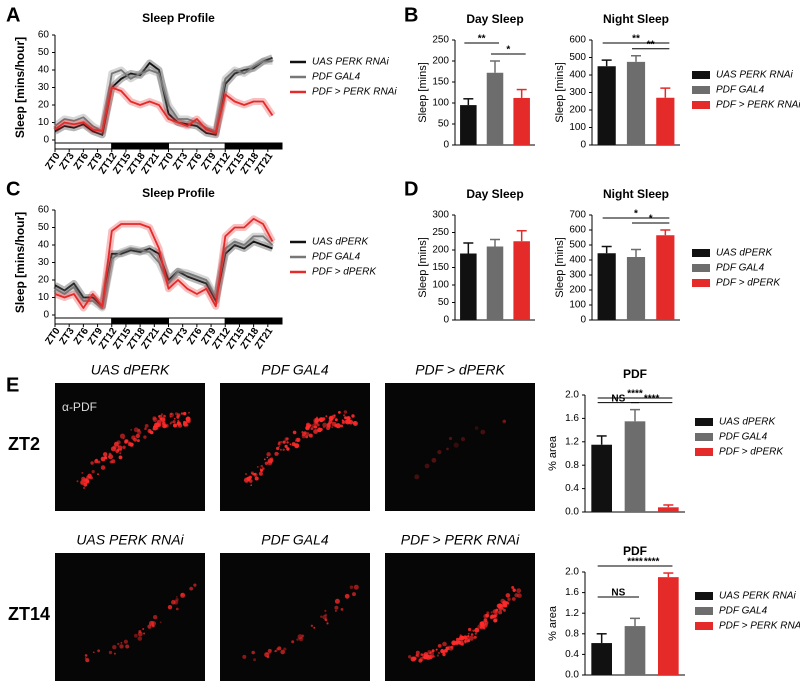 Image resolution: width=800 pixels, height=690 pixels. Describe the element at coordinates (44, 245) in the screenshot. I see `y-tick-label: 40` at that location.